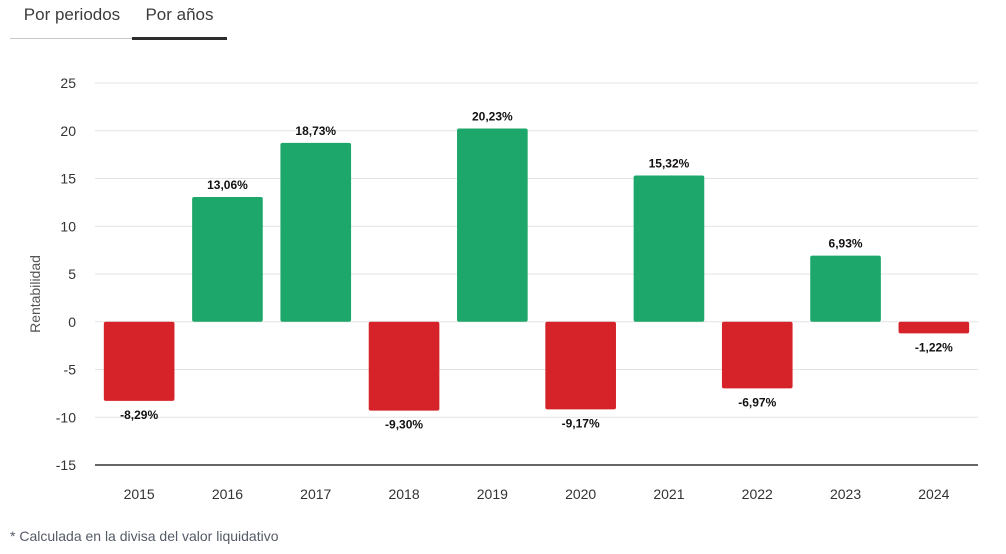  I want to click on bar-2020, so click(580, 365).